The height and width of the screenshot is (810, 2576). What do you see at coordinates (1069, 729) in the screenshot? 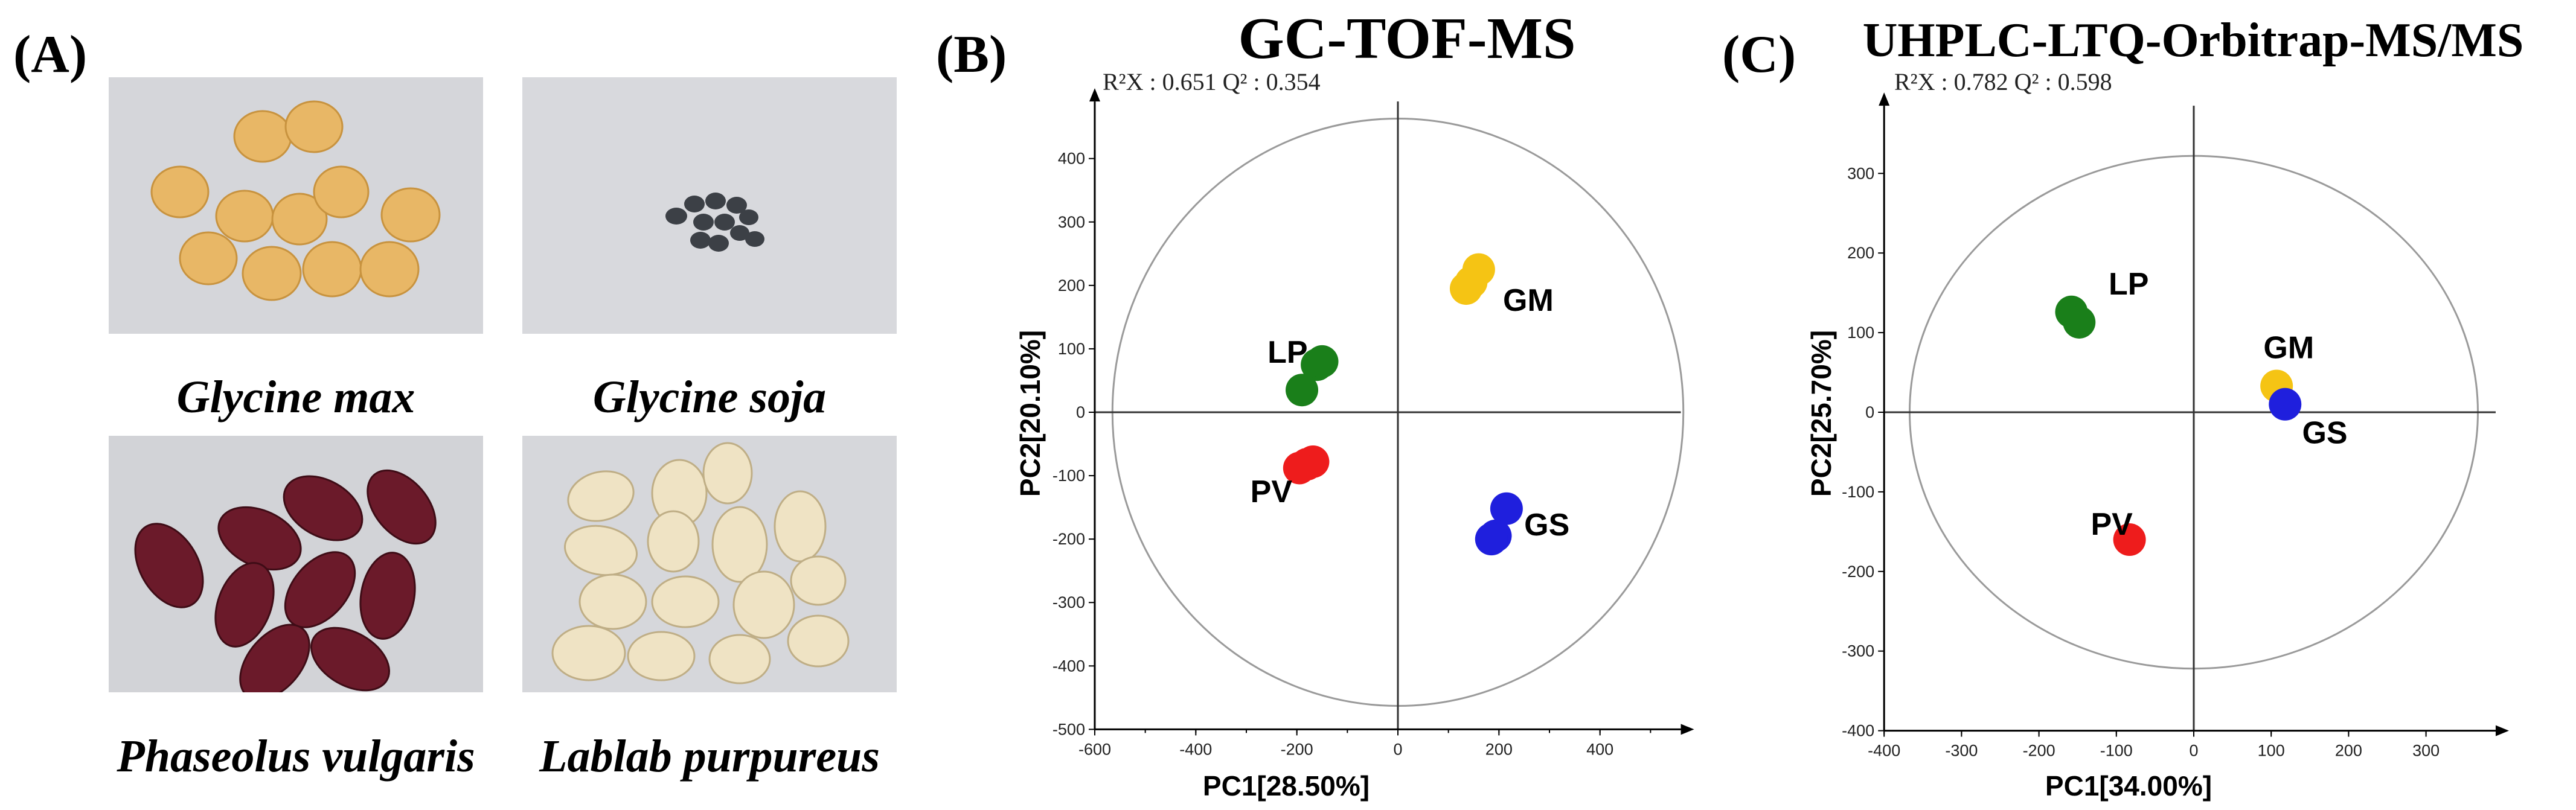
I see `y-tick-label: -500` at bounding box center [1069, 729].